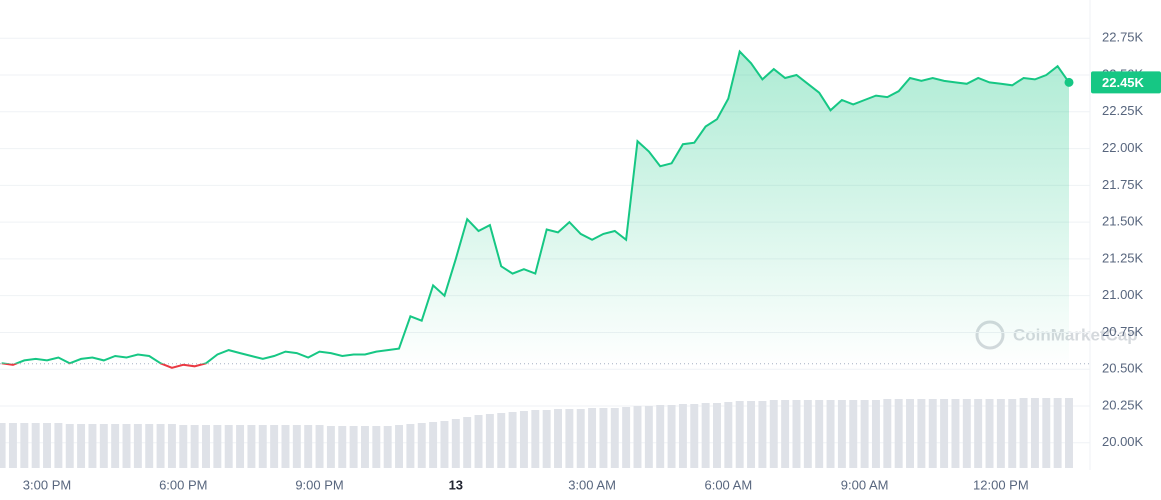 The height and width of the screenshot is (500, 1161). I want to click on last-point, so click(1069, 82).